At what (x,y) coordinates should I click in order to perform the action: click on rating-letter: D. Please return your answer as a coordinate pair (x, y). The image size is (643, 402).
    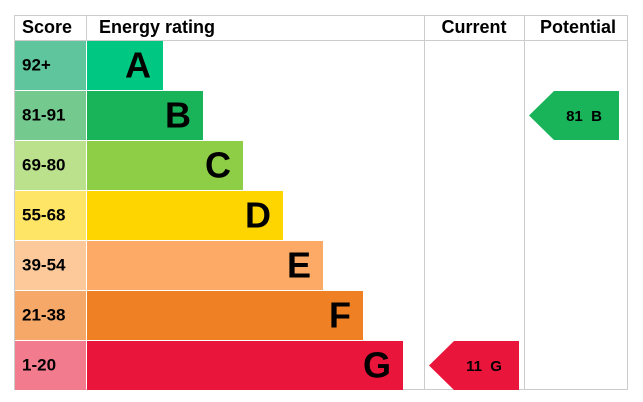
    Looking at the image, I should click on (258, 215).